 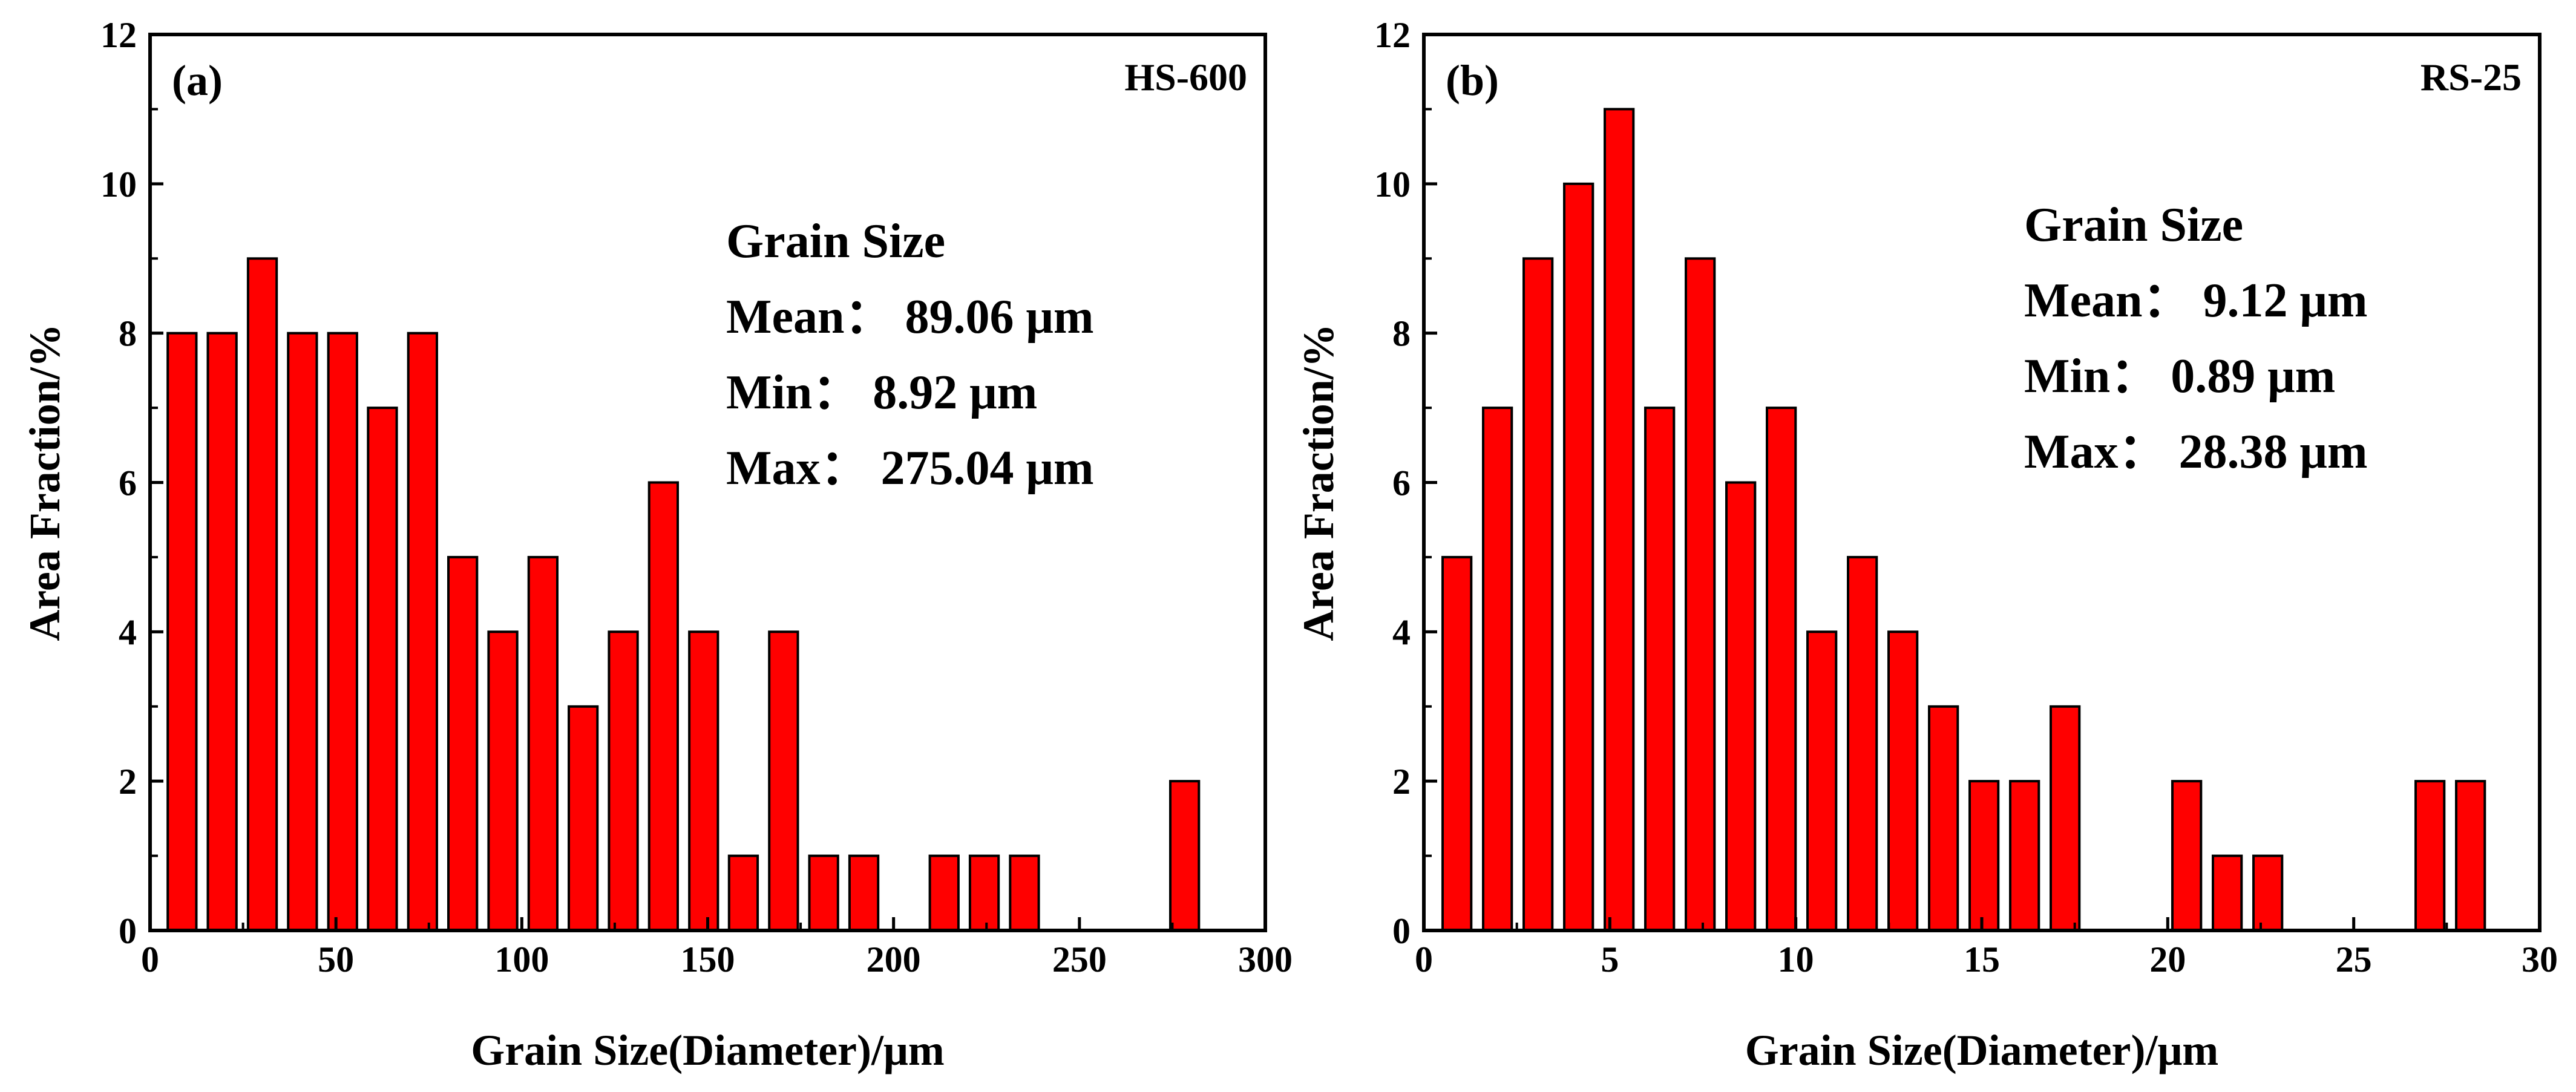 What do you see at coordinates (894, 959) in the screenshot?
I see `x-tick-label-a-4: 200` at bounding box center [894, 959].